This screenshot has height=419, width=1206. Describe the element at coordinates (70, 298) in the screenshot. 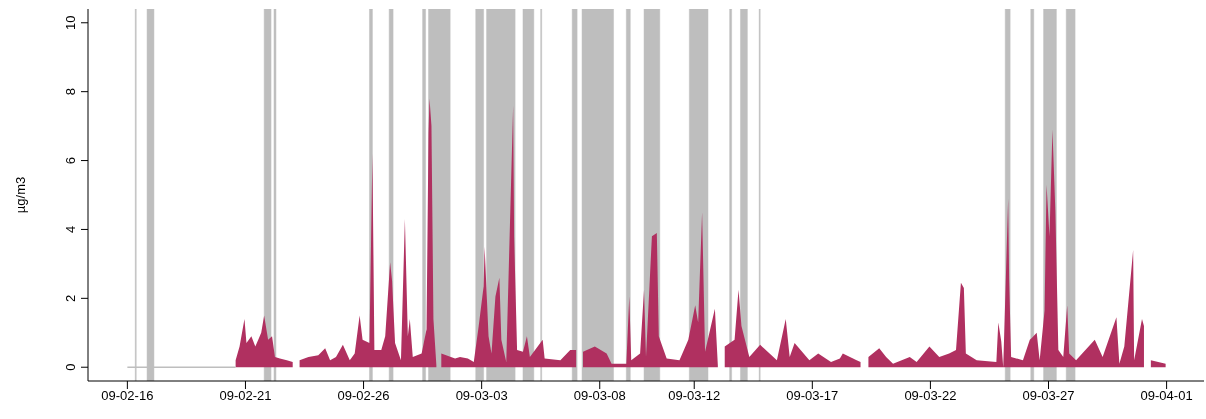

I see `y-tick-label: 2` at that location.